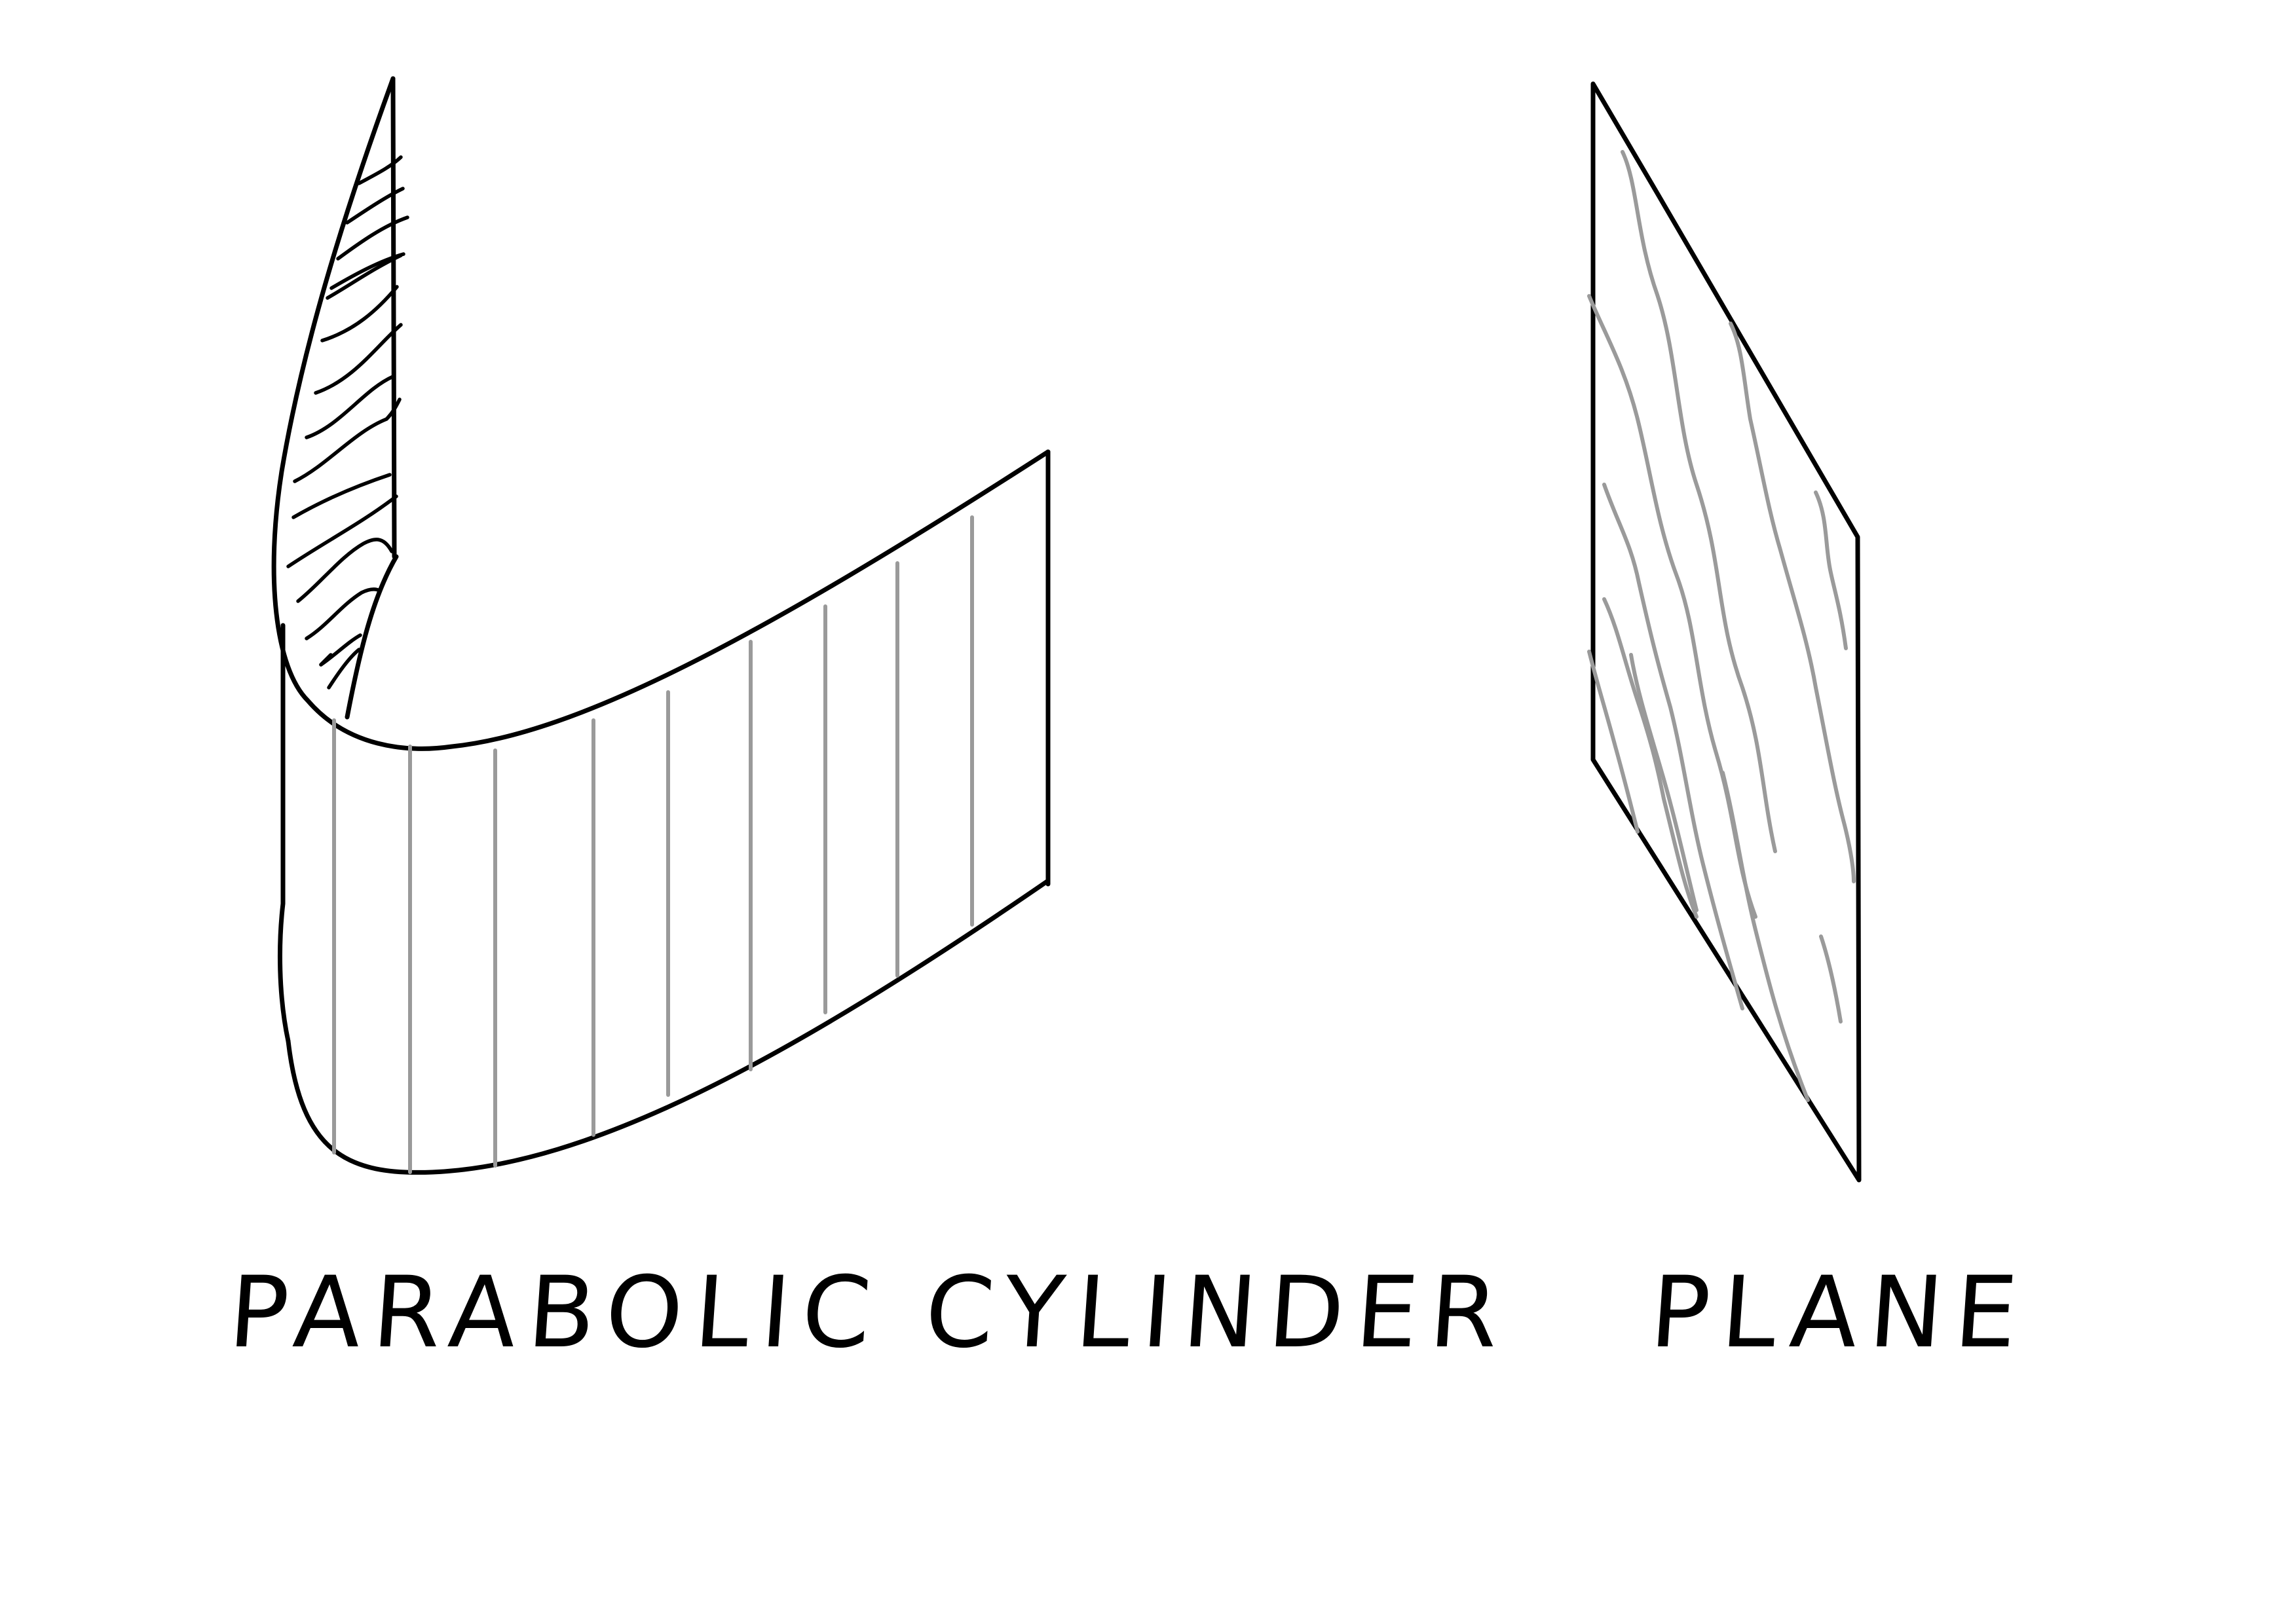 The height and width of the screenshot is (1624, 2290). I want to click on cylinder-left-edge, so click(284, 833).